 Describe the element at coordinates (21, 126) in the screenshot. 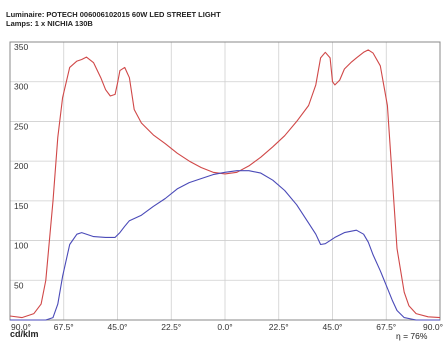

I see `y-tick-label: 250` at that location.